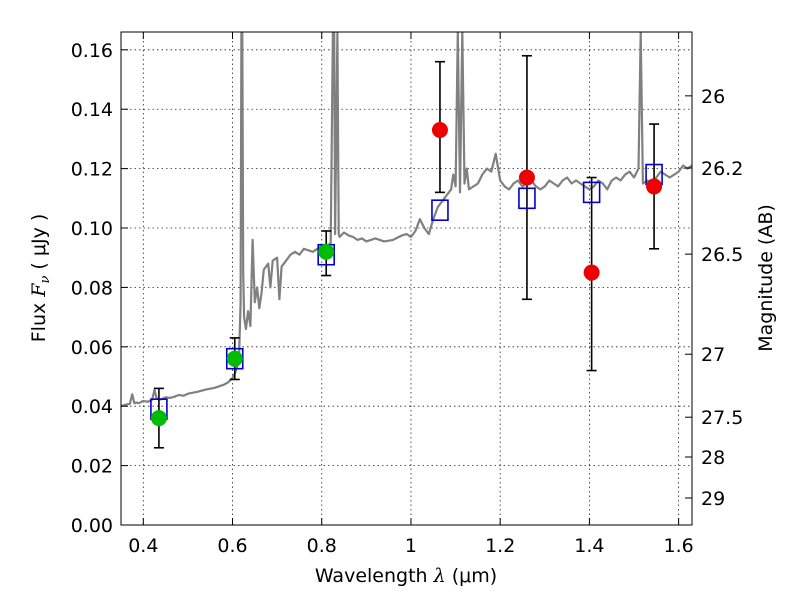  Describe the element at coordinates (92, 348) in the screenshot. I see `y-tick-label: 0.06` at that location.